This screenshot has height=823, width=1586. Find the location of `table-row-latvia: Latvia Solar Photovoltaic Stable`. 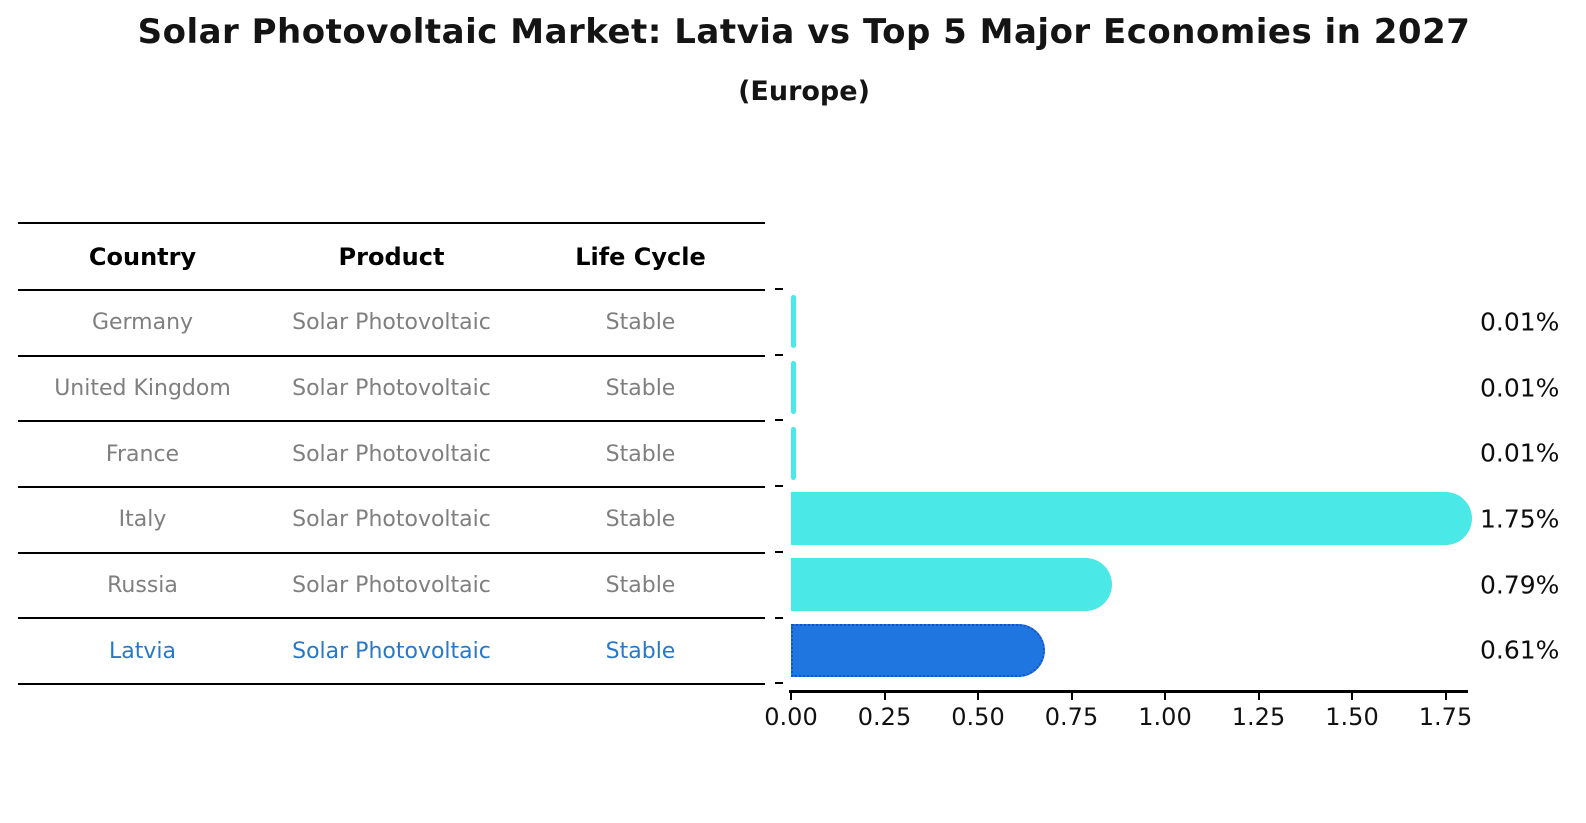

table-row-latvia: Latvia Solar Photovoltaic Stable is located at coordinates (391, 652).